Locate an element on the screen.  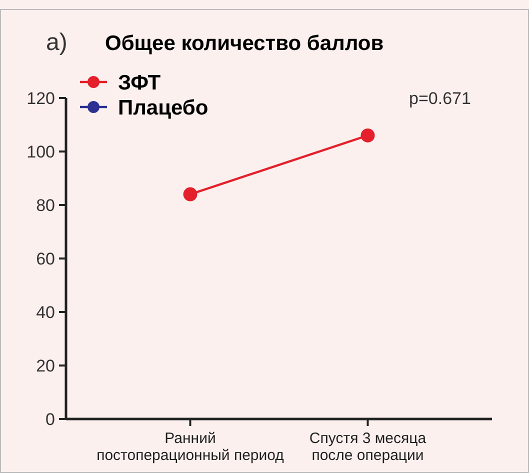
x-tick-label: Ранний постоперационный период is located at coordinates (190, 447).